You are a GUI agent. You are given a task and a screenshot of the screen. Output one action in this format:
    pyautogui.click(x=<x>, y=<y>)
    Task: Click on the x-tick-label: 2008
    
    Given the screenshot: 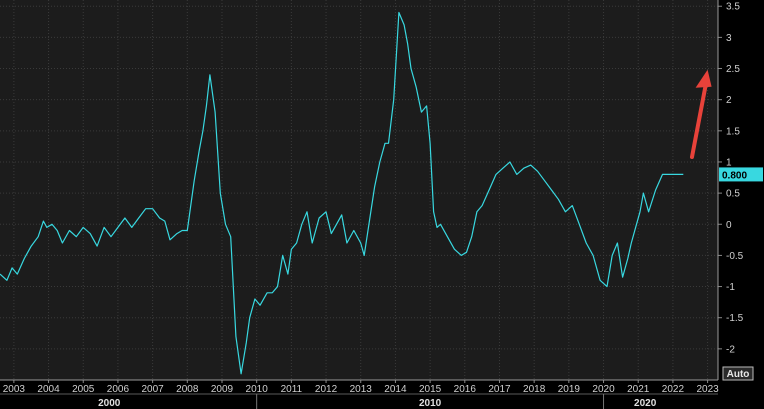 What is the action you would take?
    pyautogui.click(x=187, y=389)
    